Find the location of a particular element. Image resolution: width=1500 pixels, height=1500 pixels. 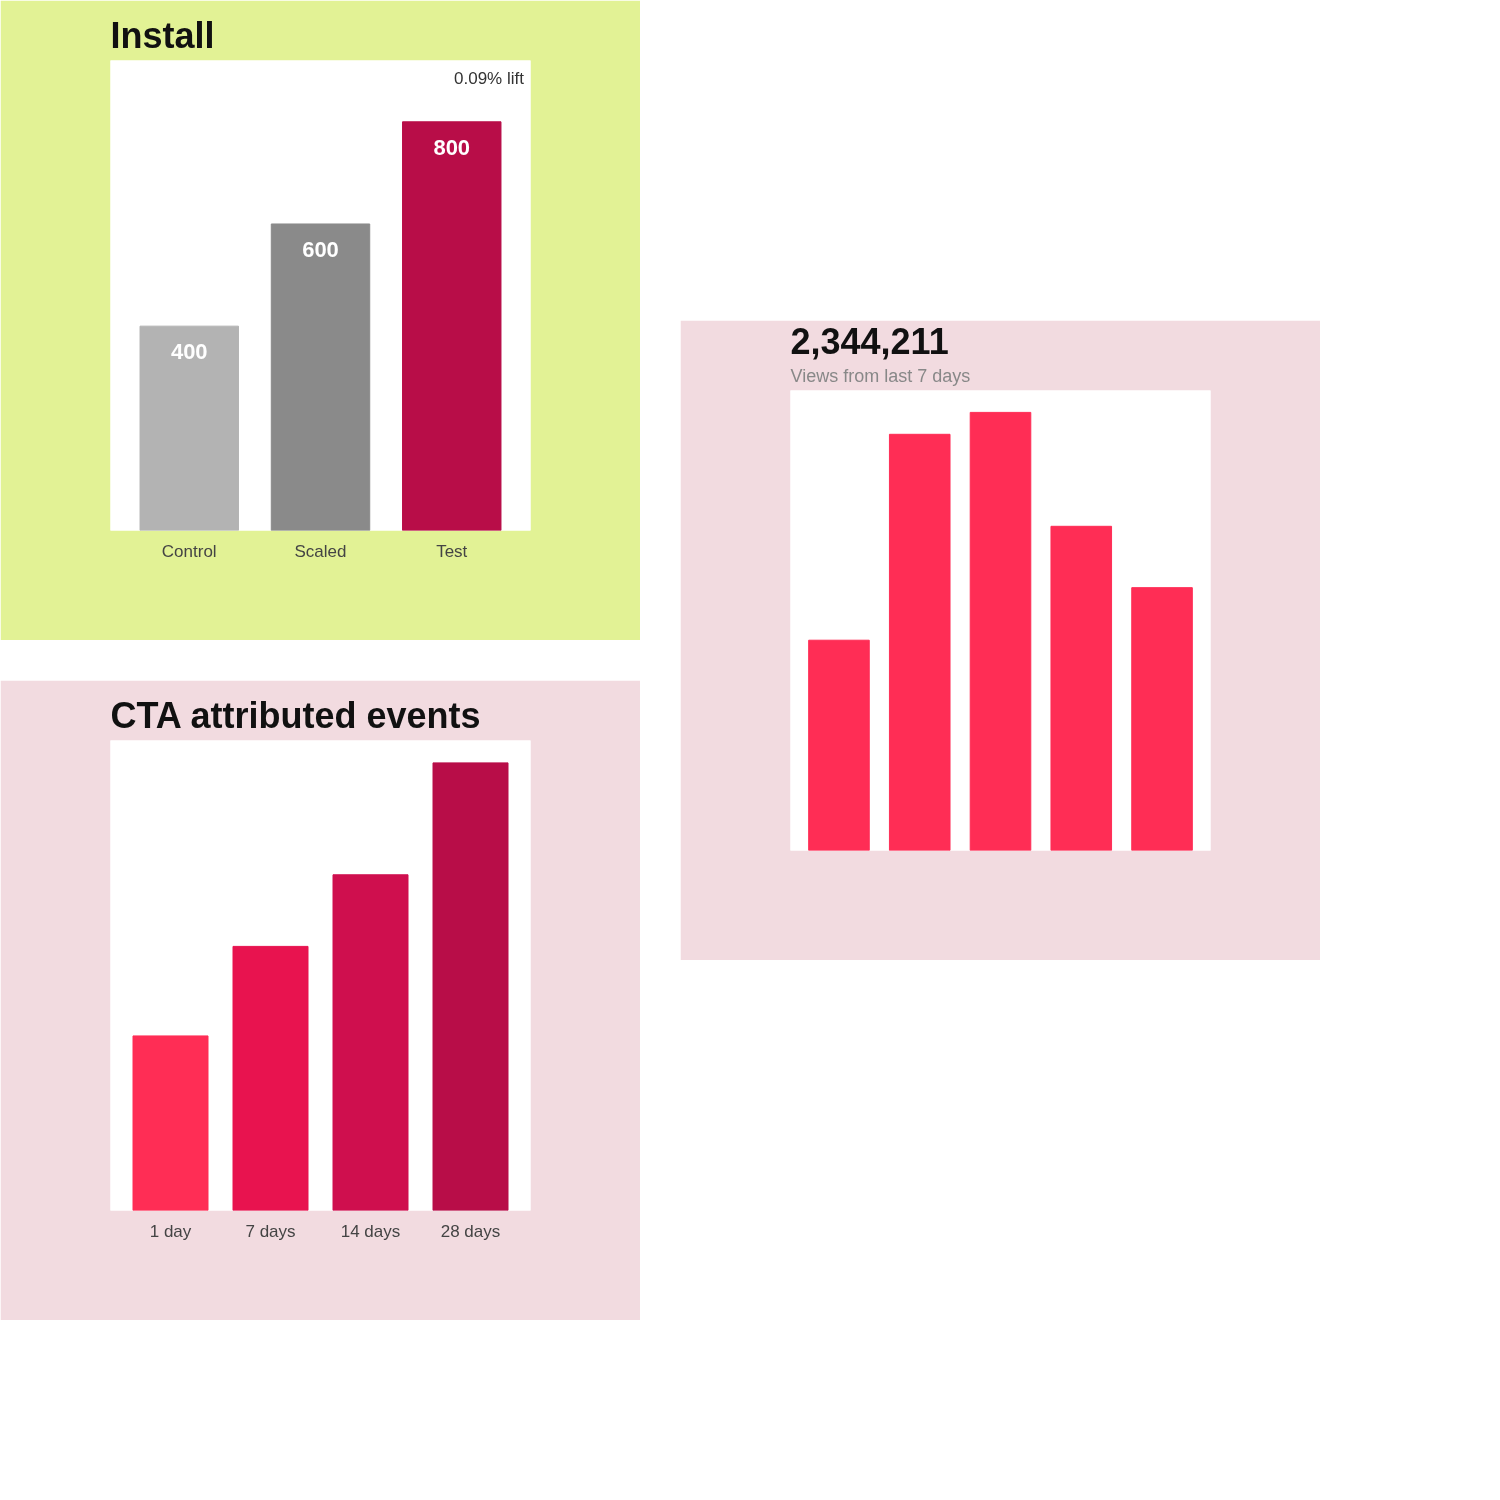

x-tick-label: 1 day is located at coordinates (170, 1231).